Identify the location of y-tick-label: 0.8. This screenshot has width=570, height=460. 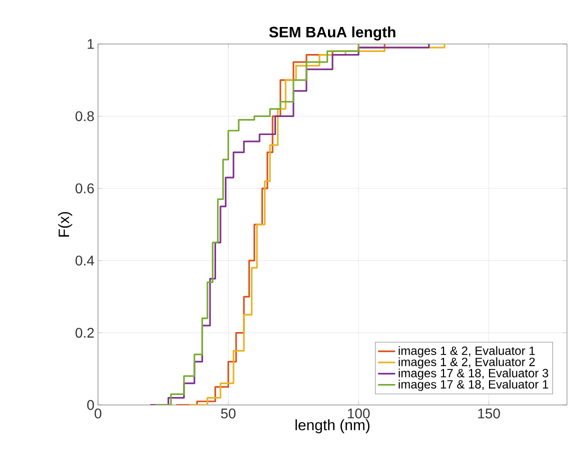
(85, 116).